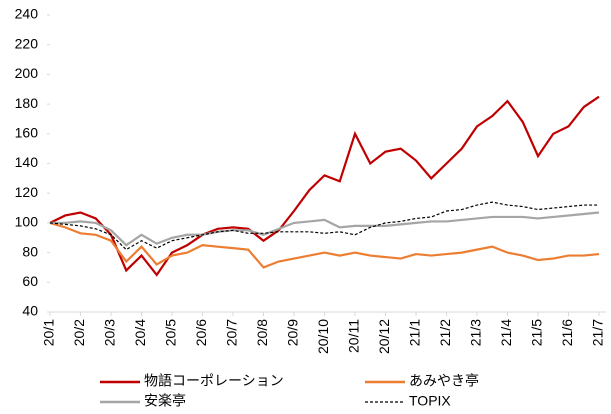 Image resolution: width=611 pixels, height=414 pixels. Describe the element at coordinates (430, 401) in the screenshot. I see `legend-label: TOPIX` at that location.